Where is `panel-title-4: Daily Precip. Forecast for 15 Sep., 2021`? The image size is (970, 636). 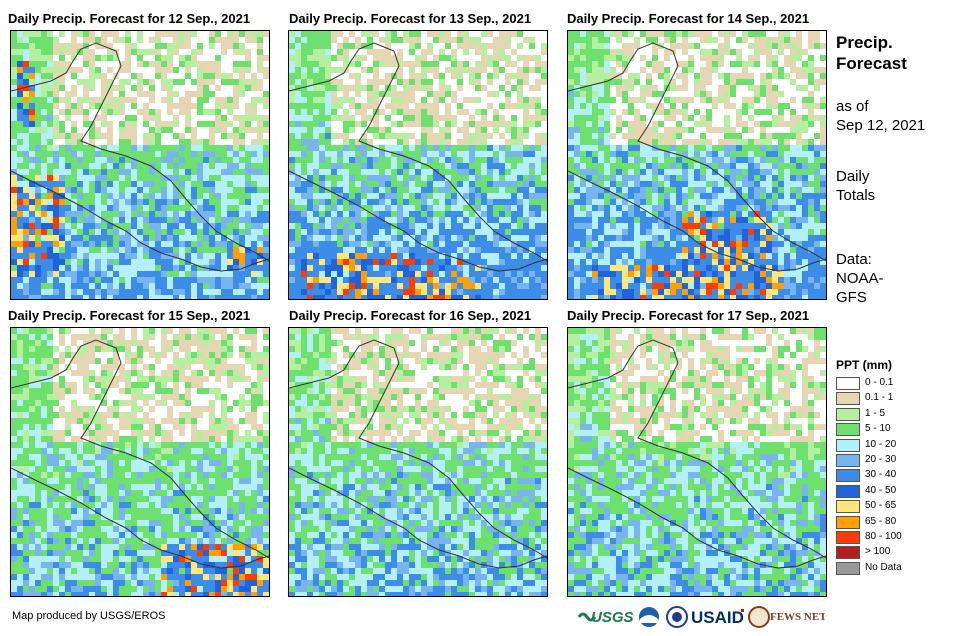
panel-title-4: Daily Precip. Forecast for 15 Sep., 2021 is located at coordinates (129, 315).